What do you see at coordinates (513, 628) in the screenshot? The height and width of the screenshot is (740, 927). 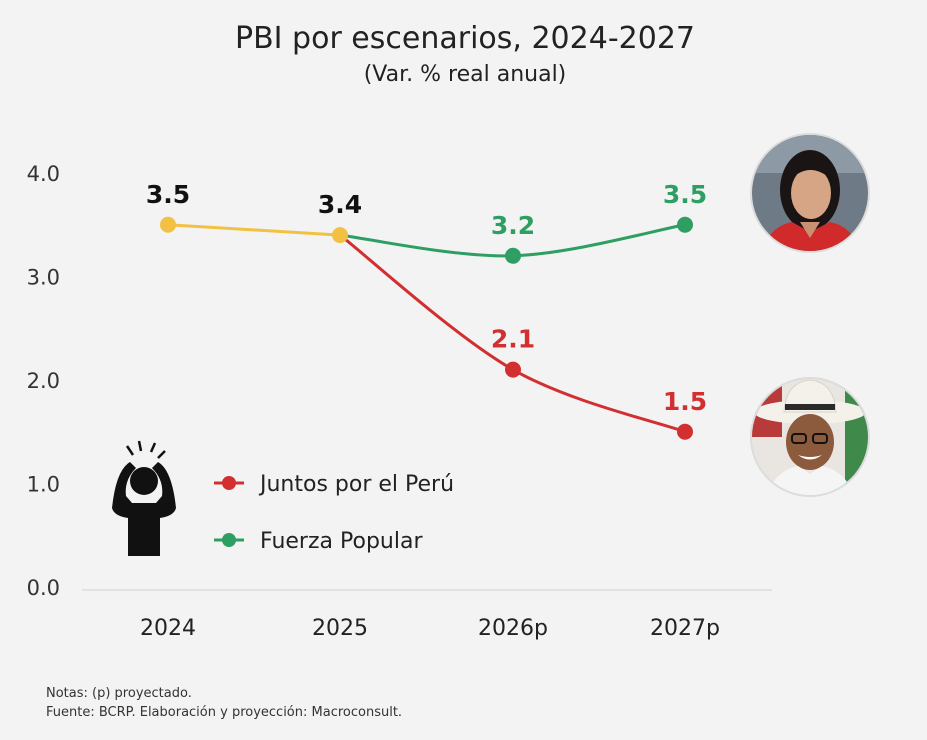 I see `x-tick-label: 2026p` at bounding box center [513, 628].